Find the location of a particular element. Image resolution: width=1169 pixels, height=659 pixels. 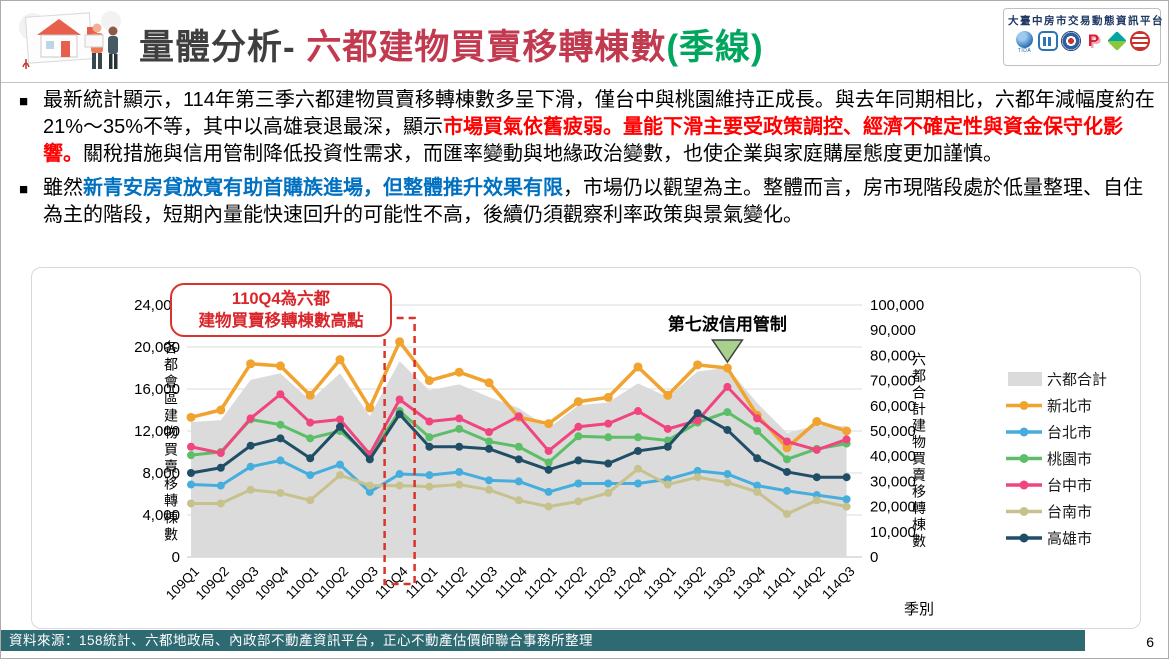

header-illustration is located at coordinates (71, 41).